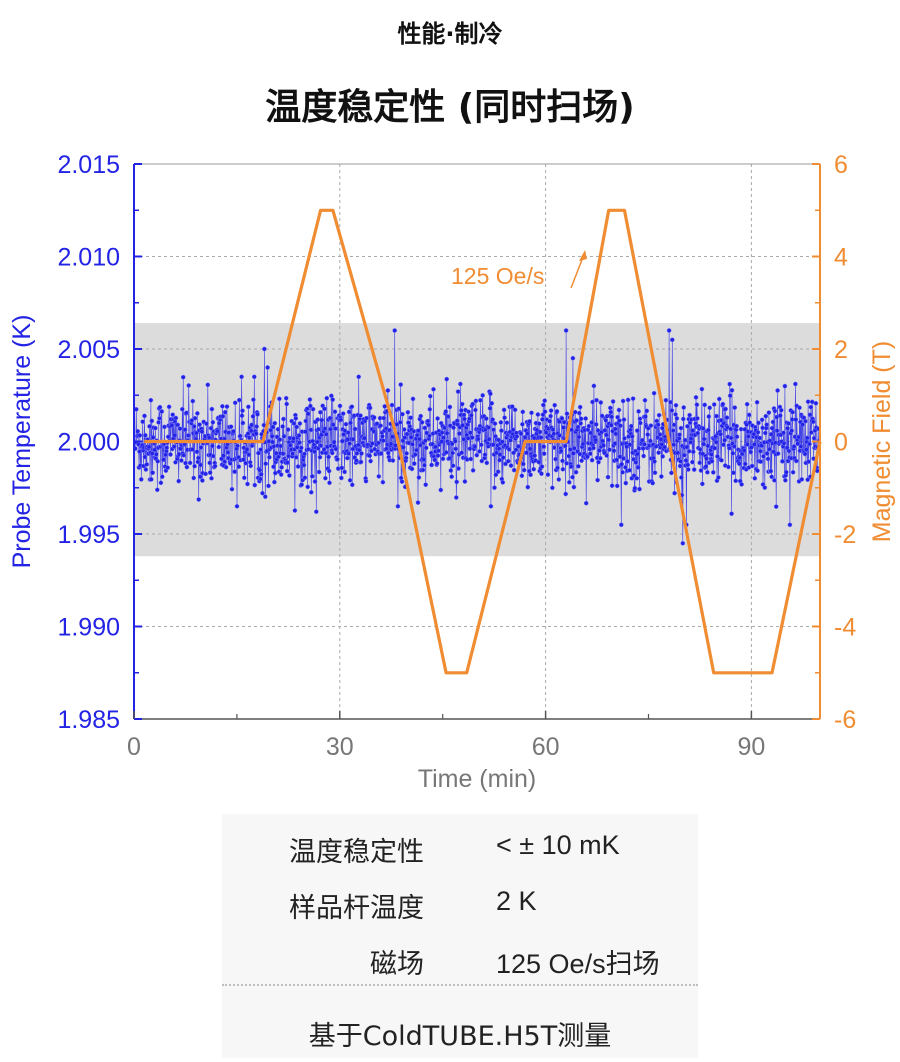 The width and height of the screenshot is (900, 1062). What do you see at coordinates (134, 747) in the screenshot?
I see `x-tick-label: 0` at bounding box center [134, 747].